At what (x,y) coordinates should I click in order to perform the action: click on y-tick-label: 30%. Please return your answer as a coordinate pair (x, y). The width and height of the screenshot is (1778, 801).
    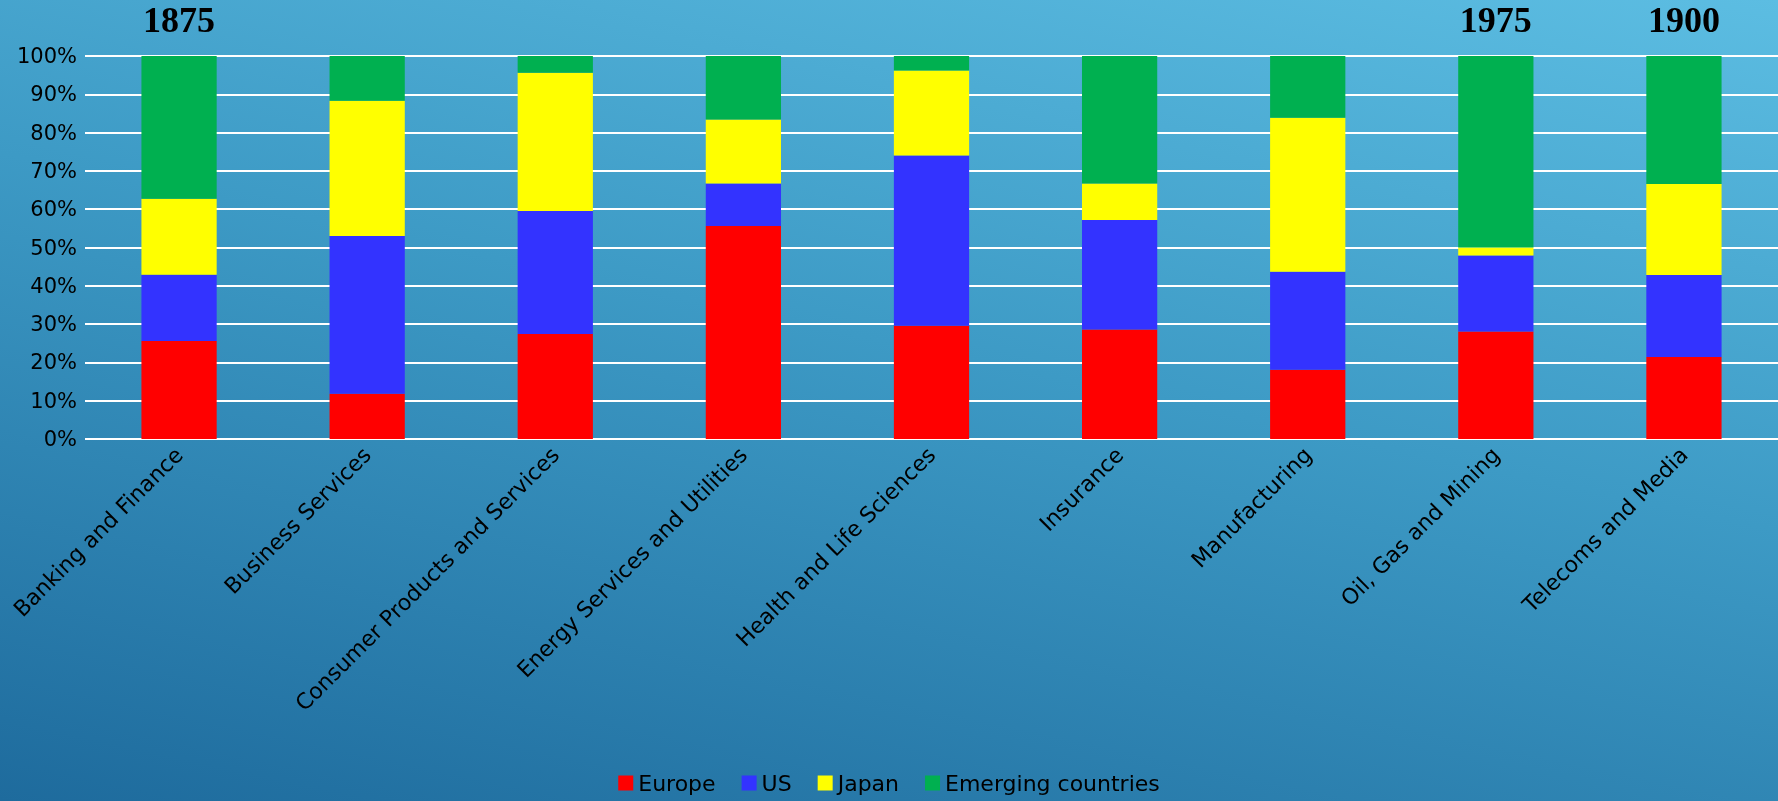
    Looking at the image, I should click on (53, 324).